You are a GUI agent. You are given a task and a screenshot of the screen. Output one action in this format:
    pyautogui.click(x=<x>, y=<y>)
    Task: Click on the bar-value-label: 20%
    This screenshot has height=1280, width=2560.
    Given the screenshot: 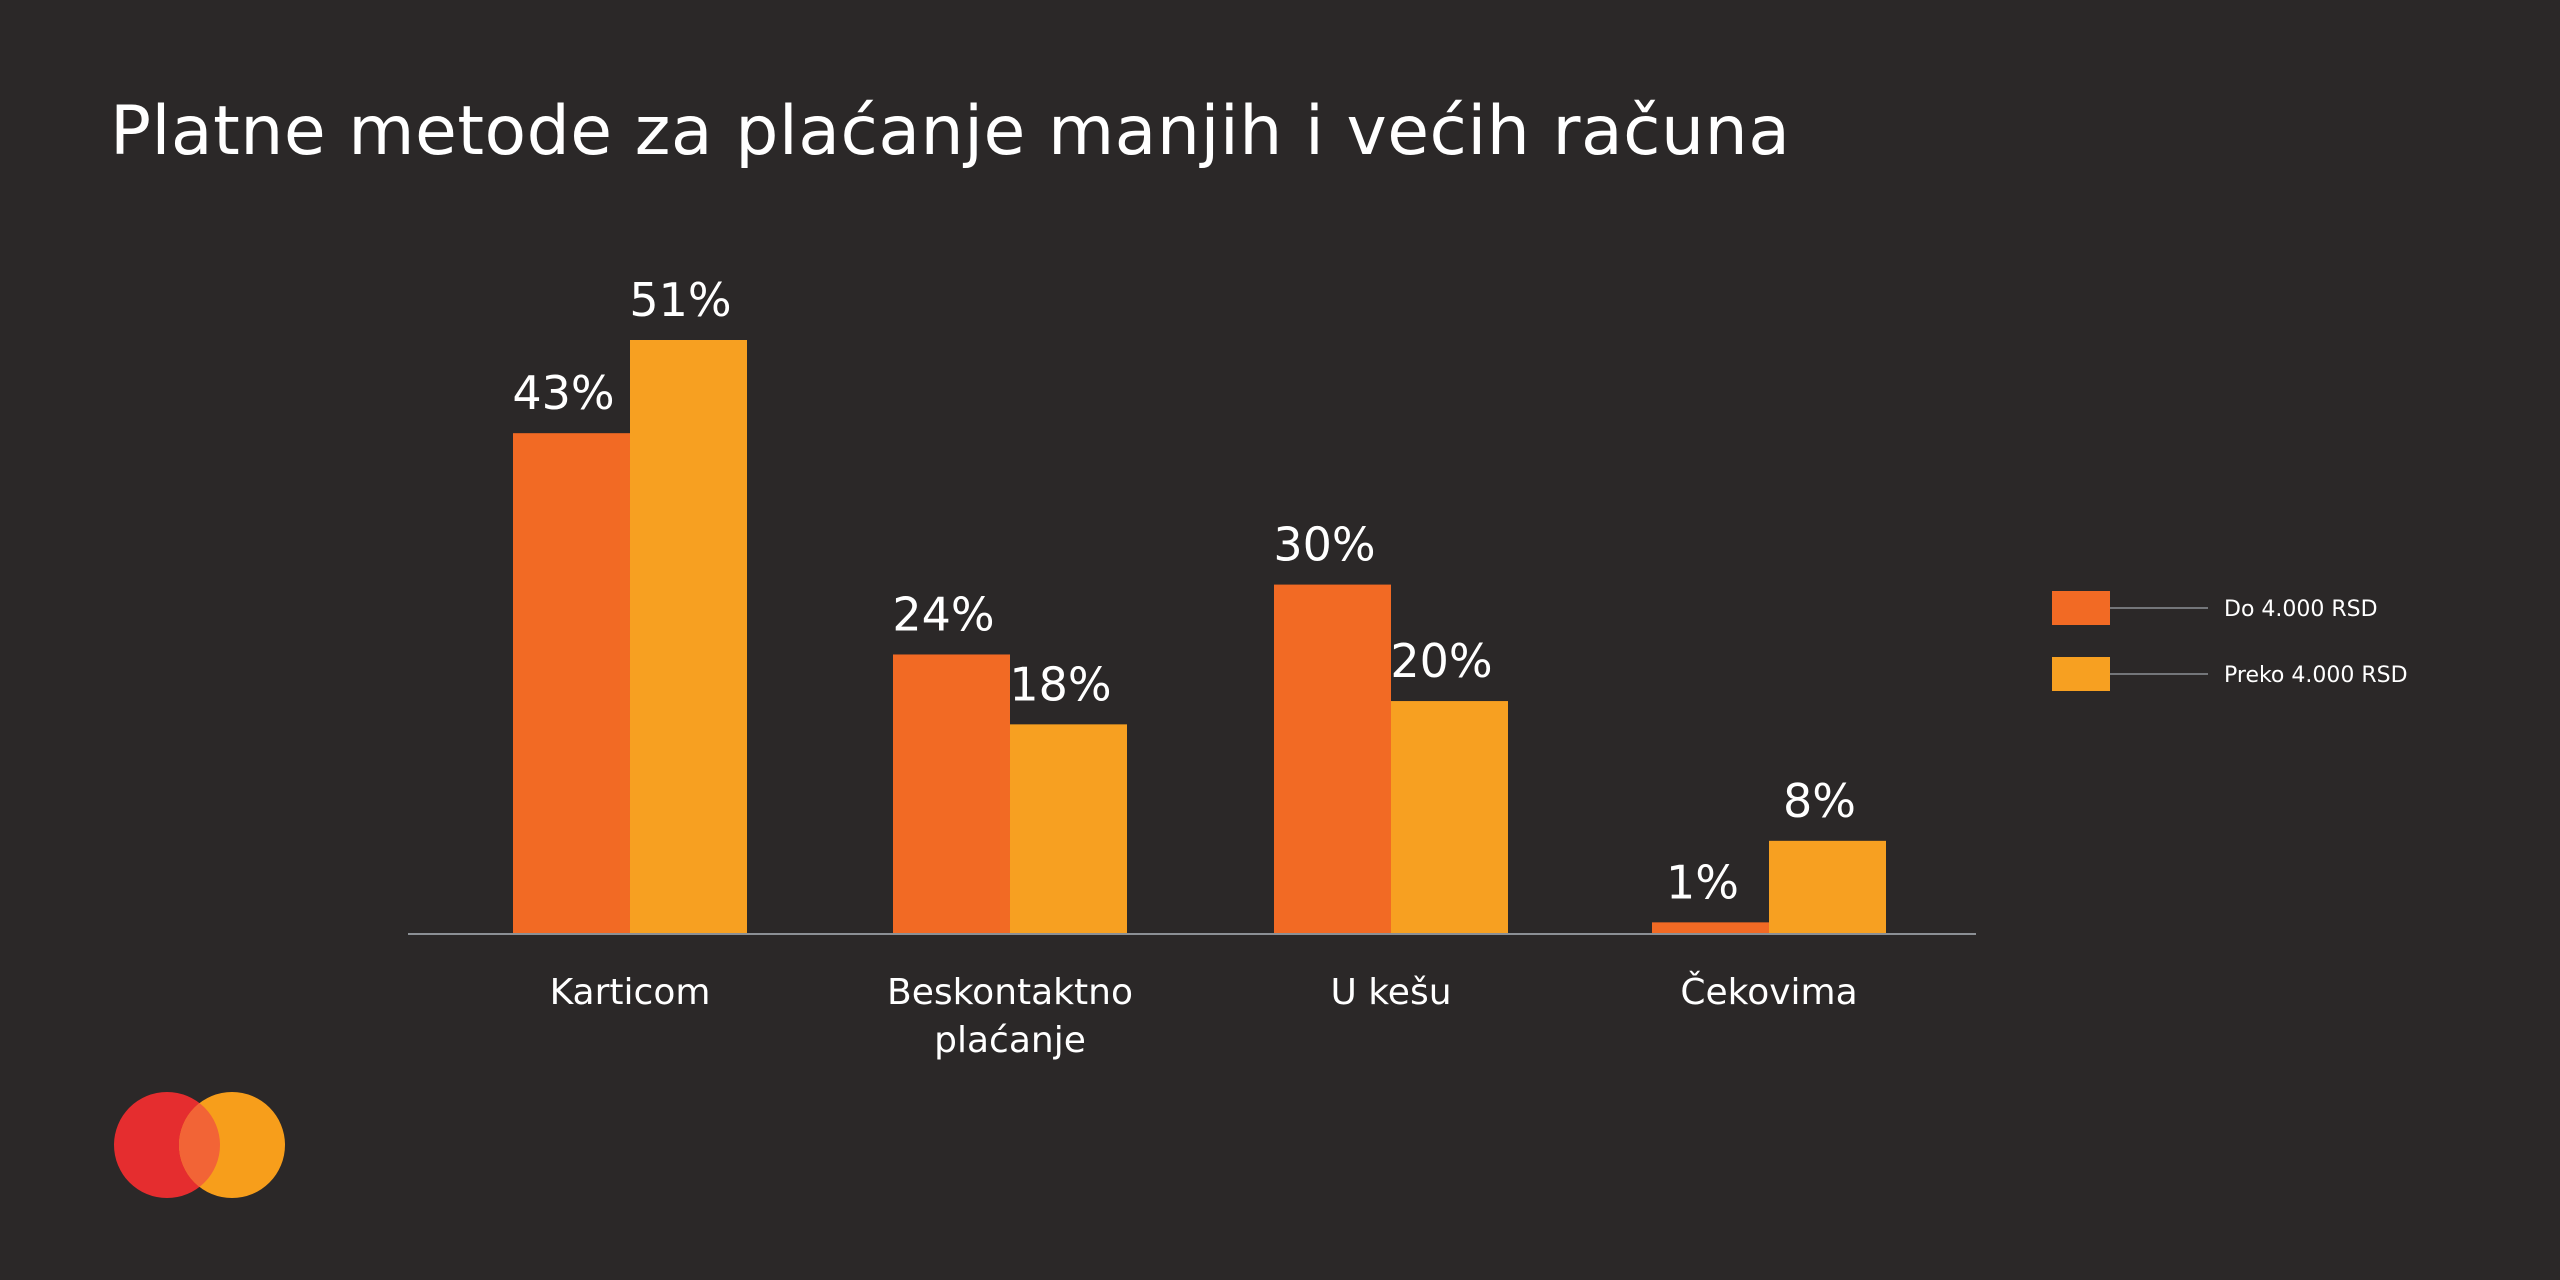 What is the action you would take?
    pyautogui.click(x=1441, y=661)
    